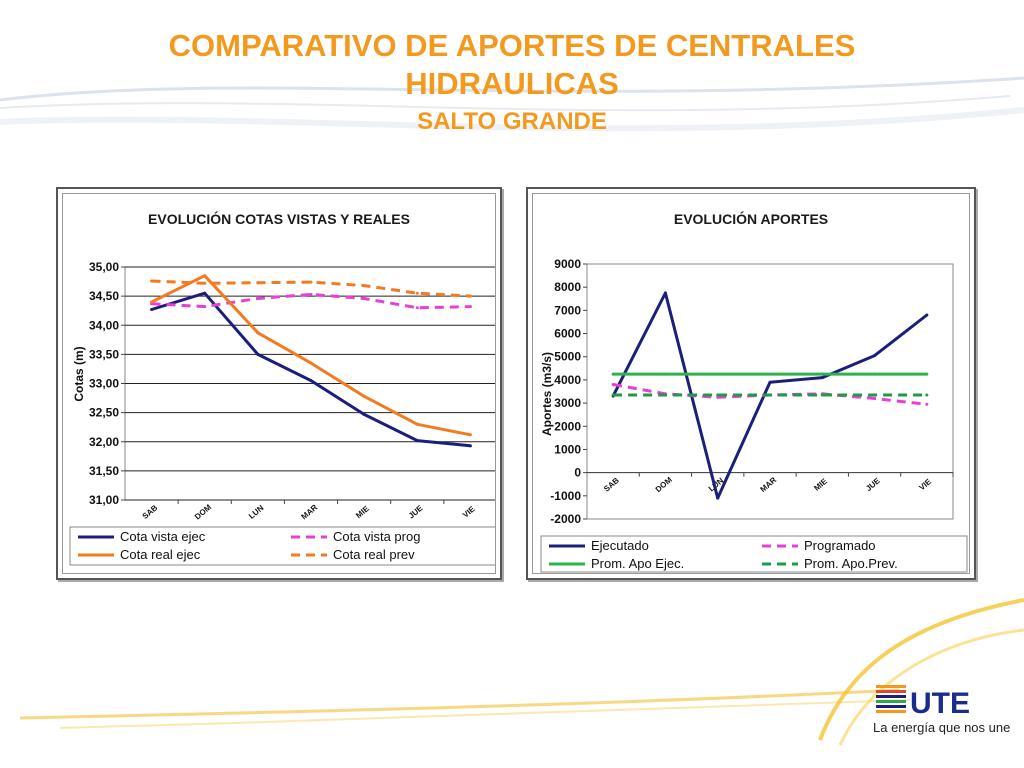 This screenshot has height=768, width=1024. Describe the element at coordinates (150, 512) in the screenshot. I see `x-tick-label: SAB` at that location.